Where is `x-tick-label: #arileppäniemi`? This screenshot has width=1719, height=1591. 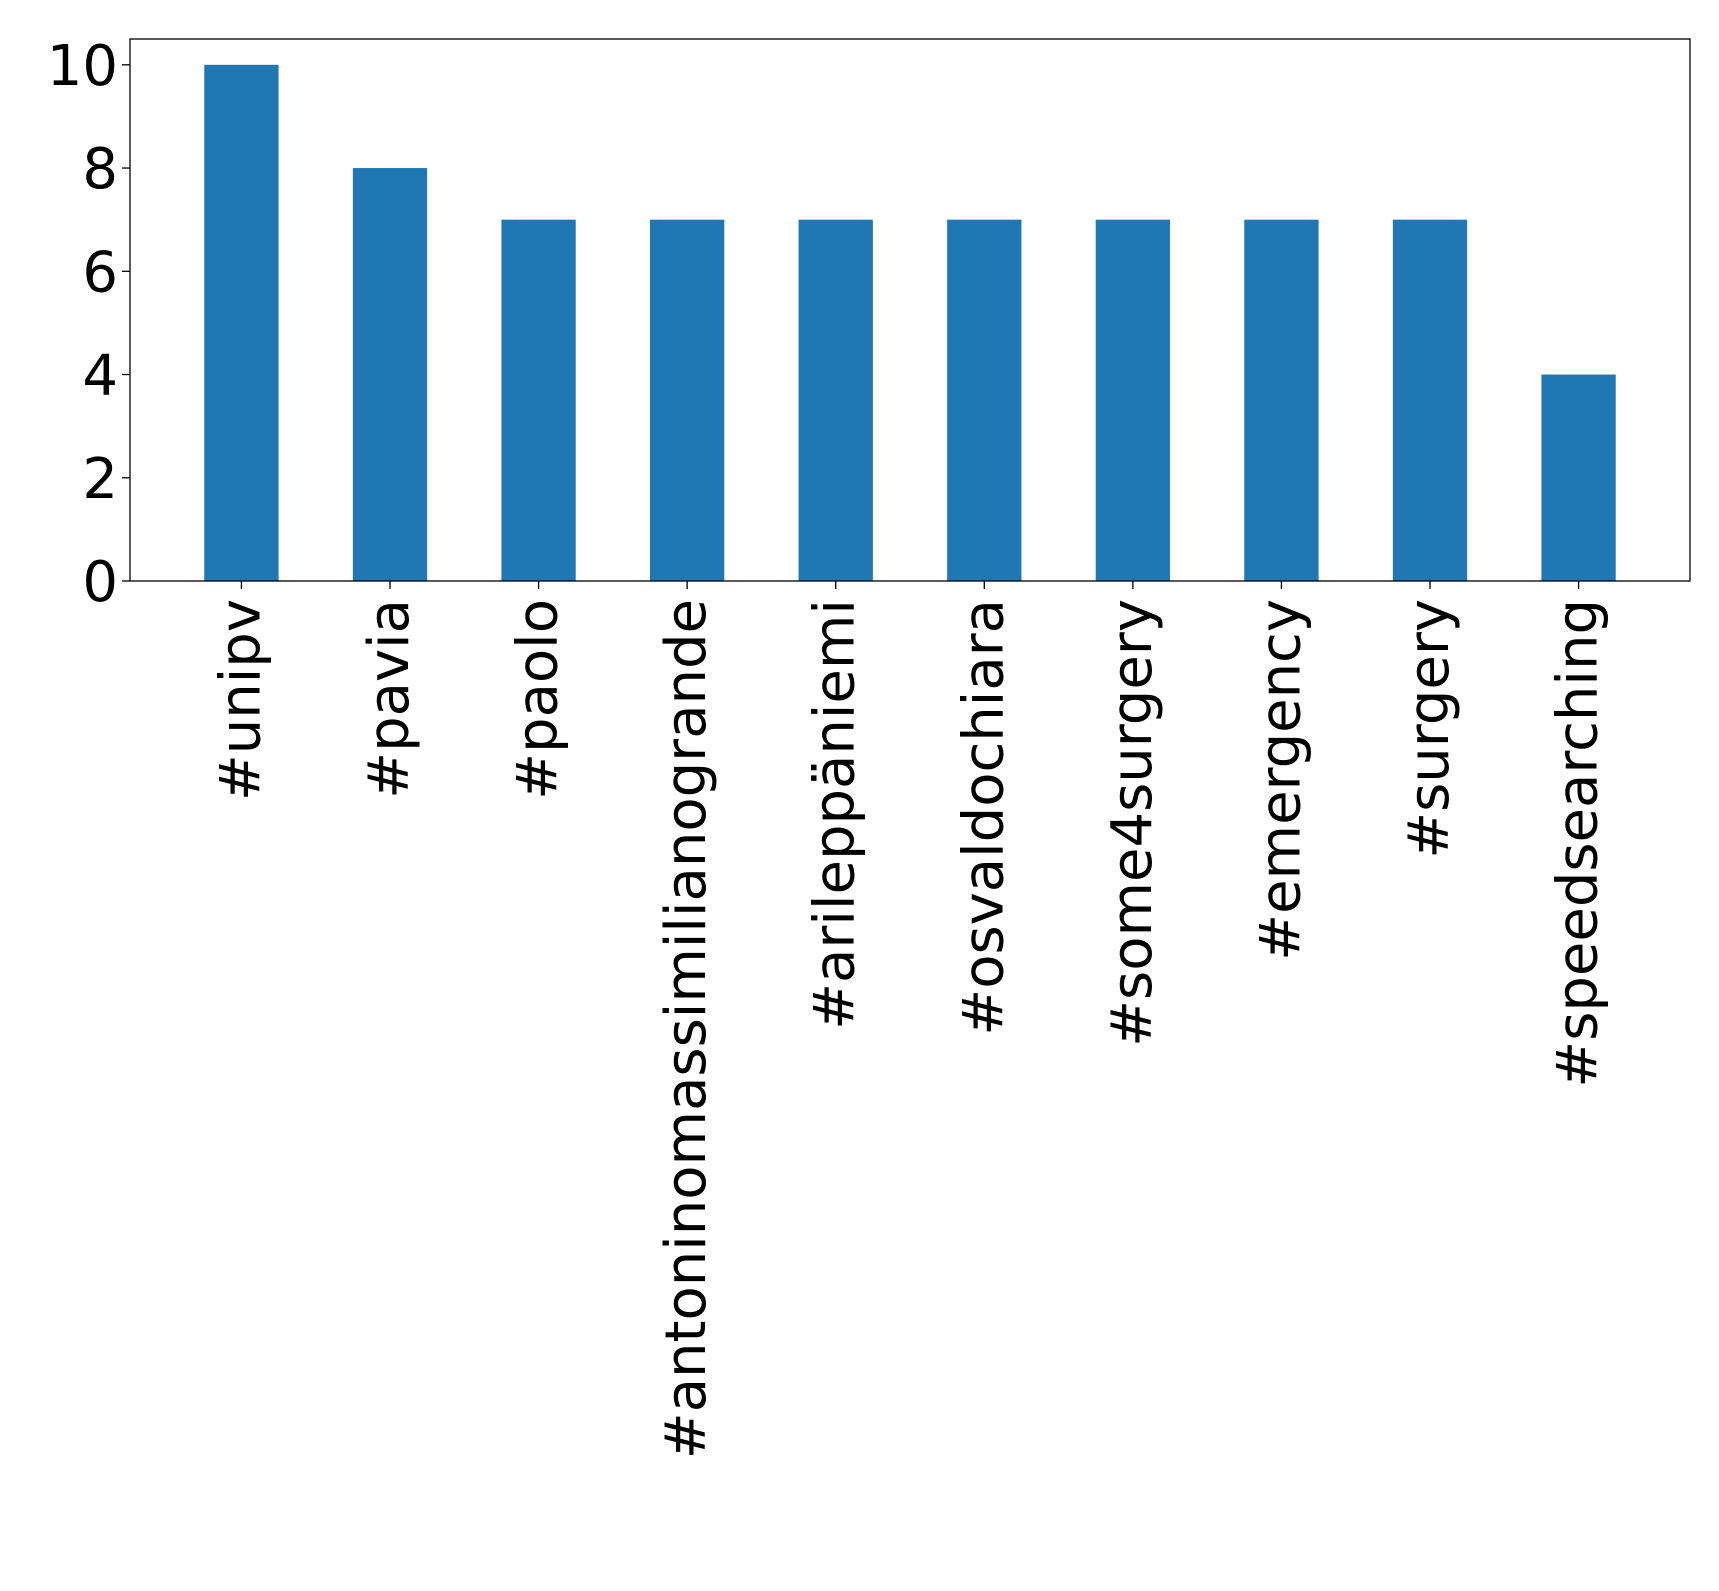 x-tick-label: #arileppäniemi is located at coordinates (835, 814).